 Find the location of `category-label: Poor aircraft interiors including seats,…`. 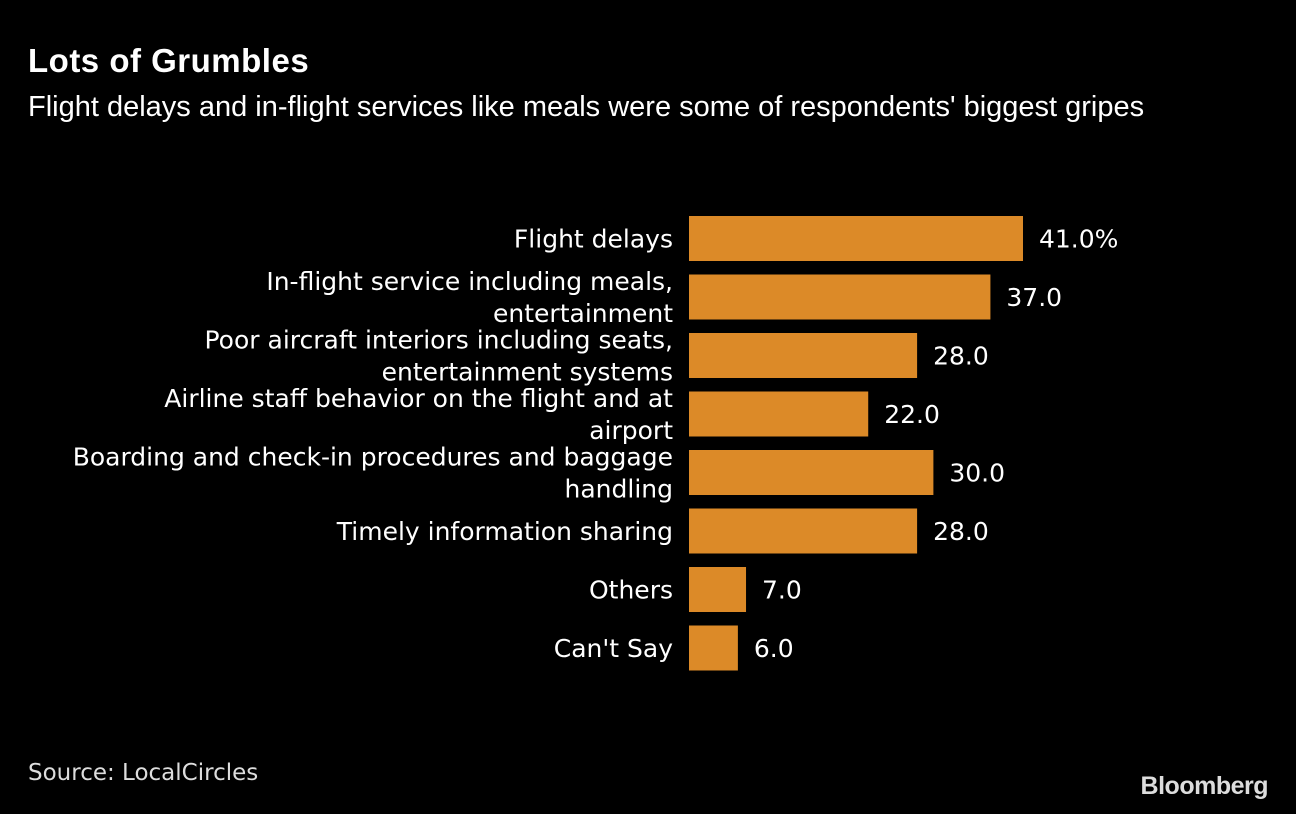

category-label: Poor aircraft interiors including seats,… is located at coordinates (439, 356).